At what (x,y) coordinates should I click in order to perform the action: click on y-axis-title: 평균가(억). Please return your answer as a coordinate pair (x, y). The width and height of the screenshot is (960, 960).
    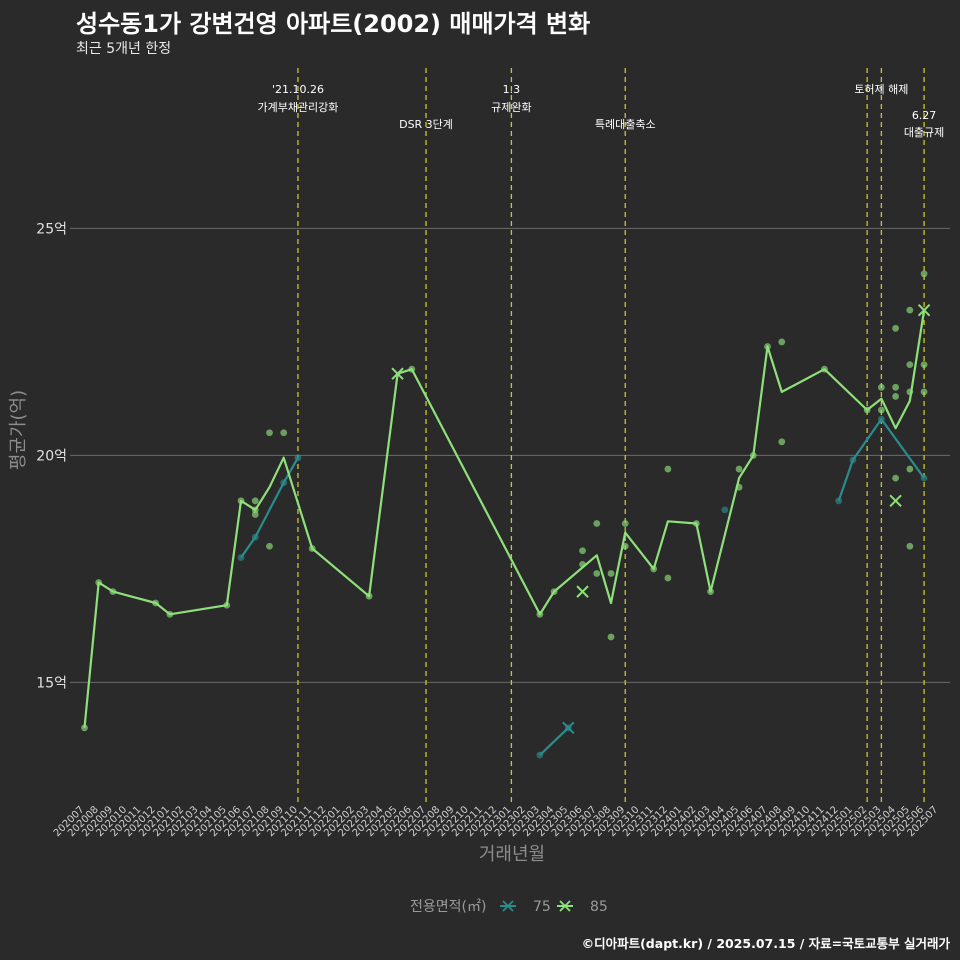
    Looking at the image, I should click on (18, 430).